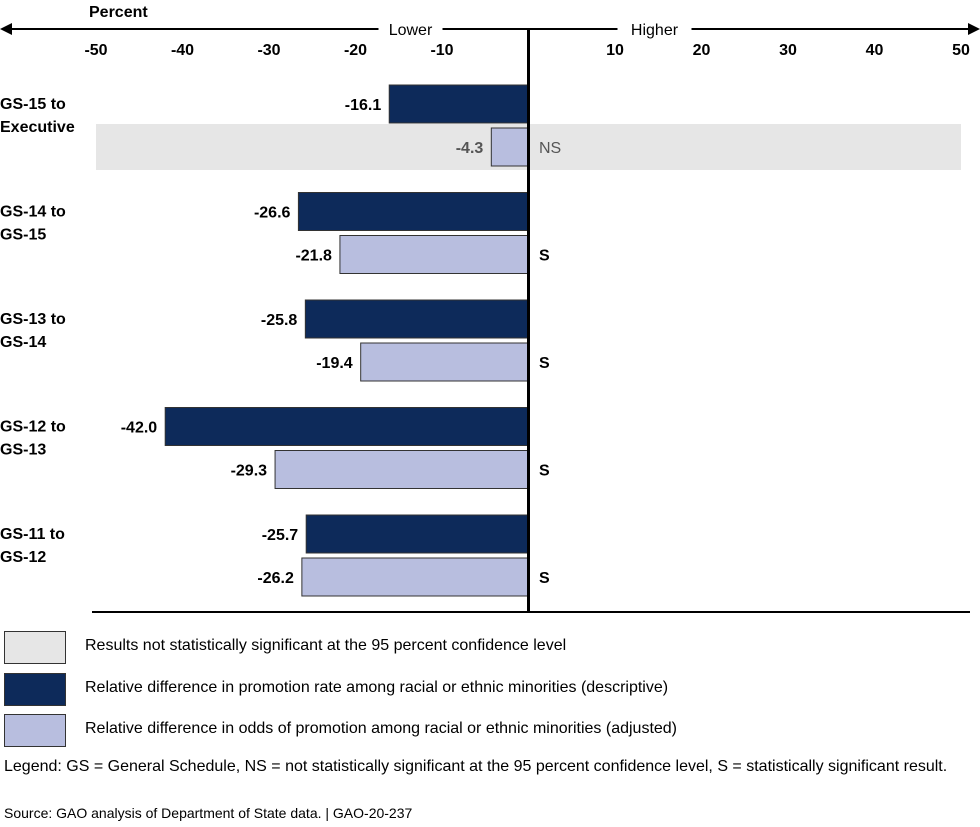 The height and width of the screenshot is (827, 980). I want to click on legend-swatch-descriptive, so click(35, 689).